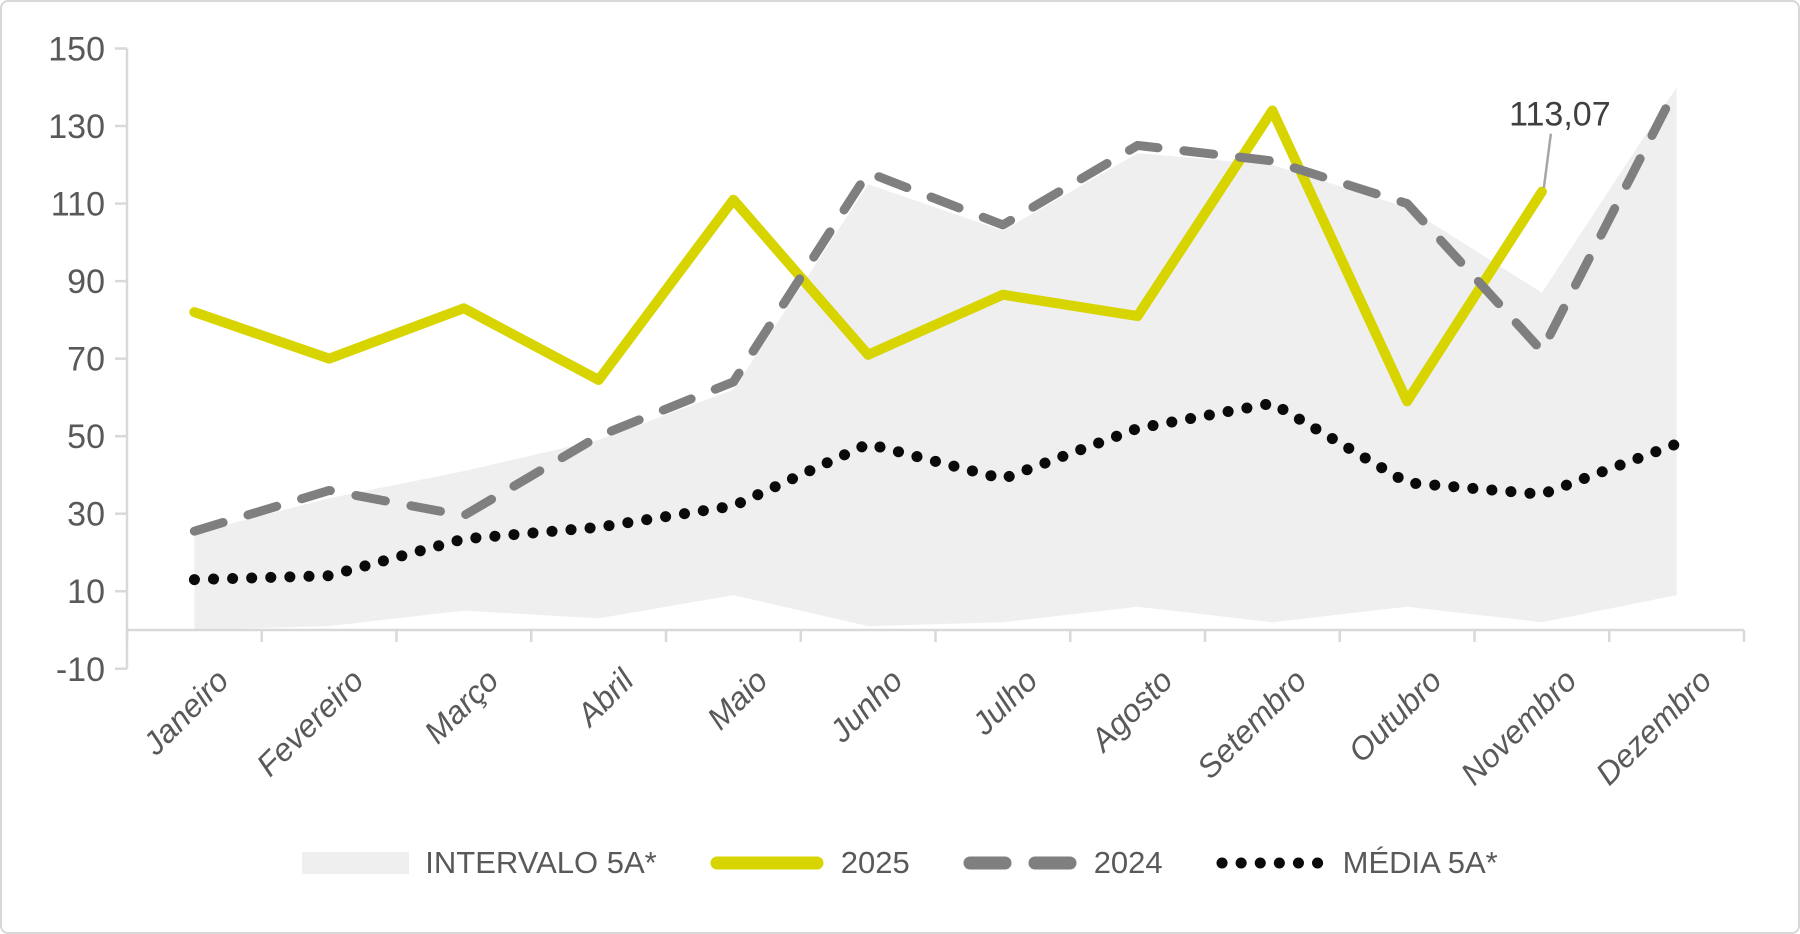 The image size is (1800, 934). I want to click on y-axis-label: 90, so click(86, 282).